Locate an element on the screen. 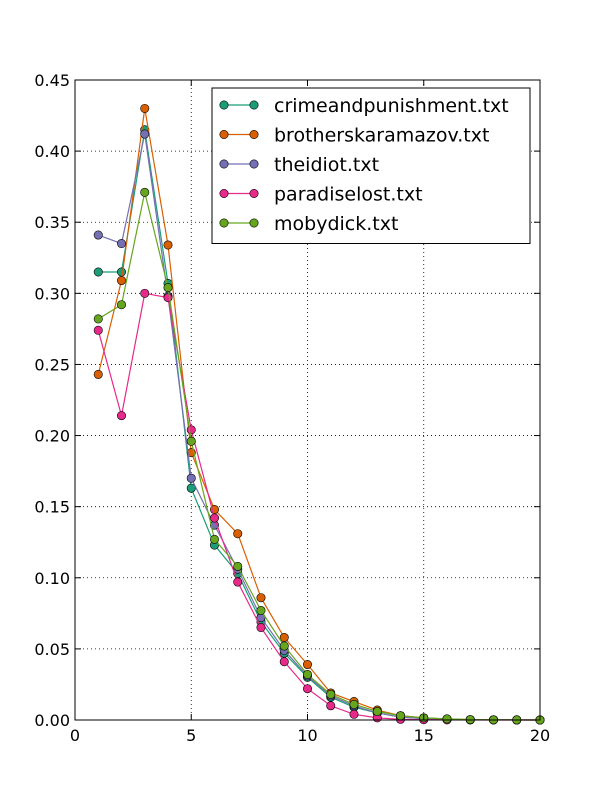 Image resolution: width=600 pixels, height=800 pixels. x-tick-label: 10 is located at coordinates (307, 735).